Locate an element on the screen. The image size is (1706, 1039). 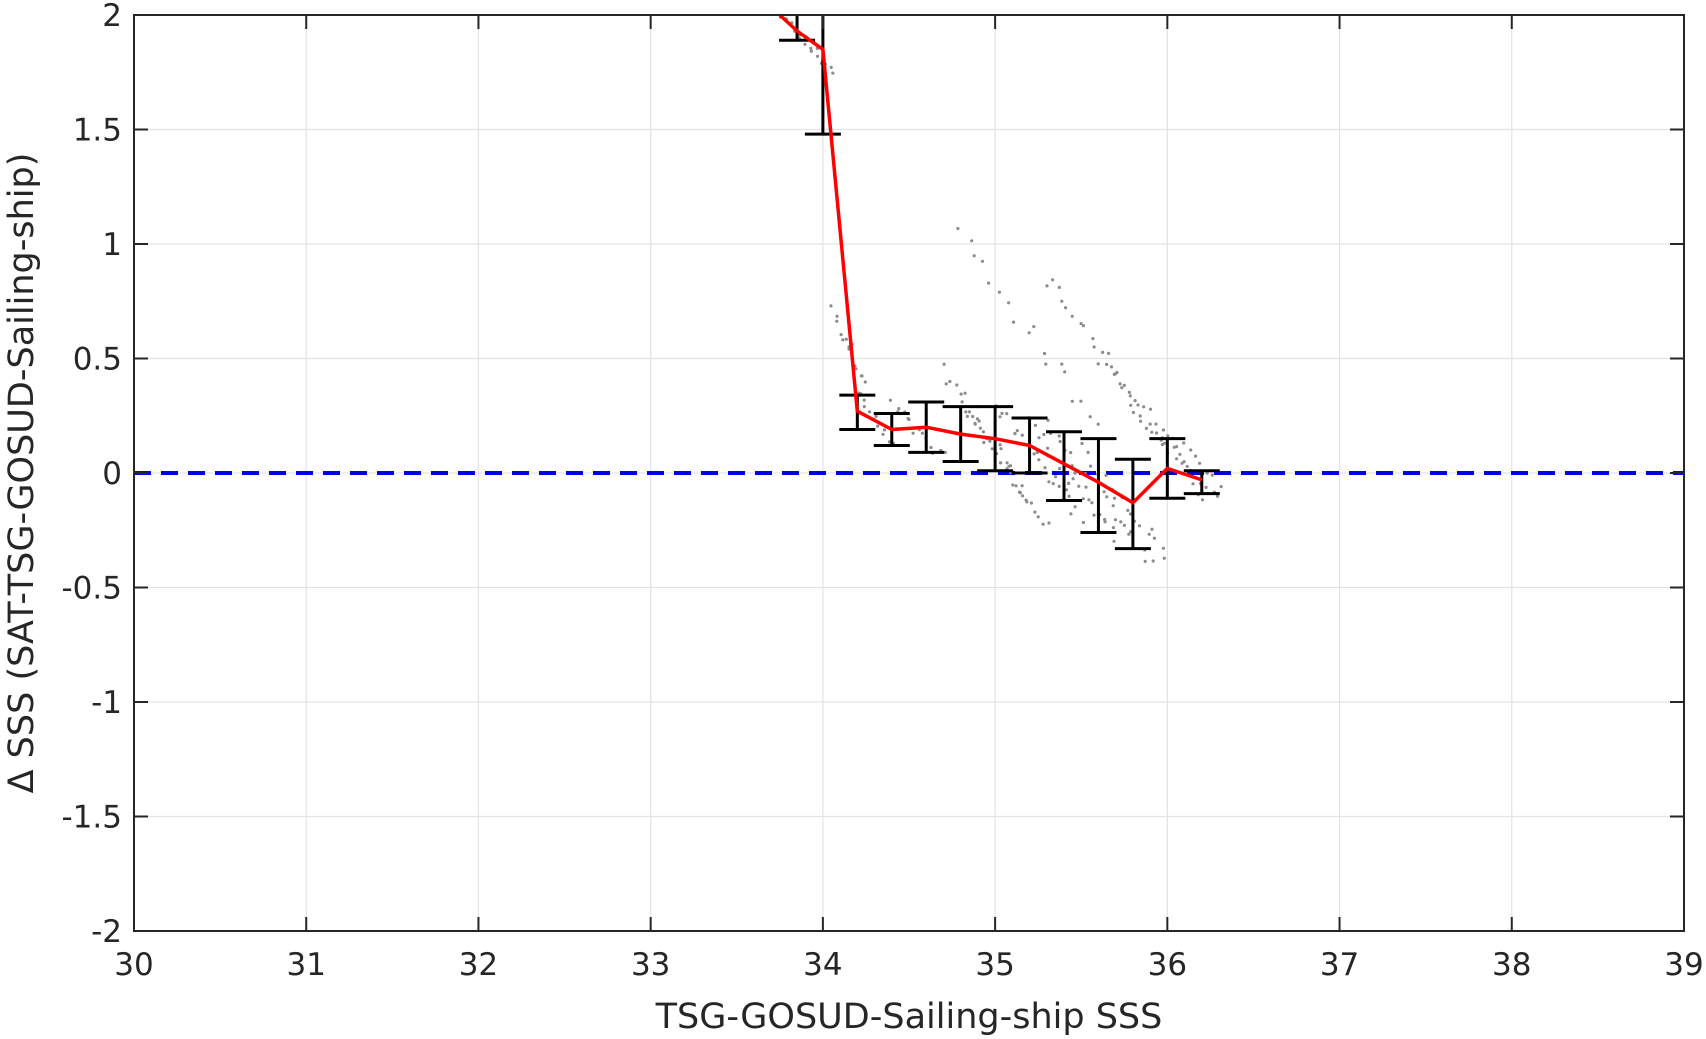
x-tick-label: 31 is located at coordinates (305, 965).